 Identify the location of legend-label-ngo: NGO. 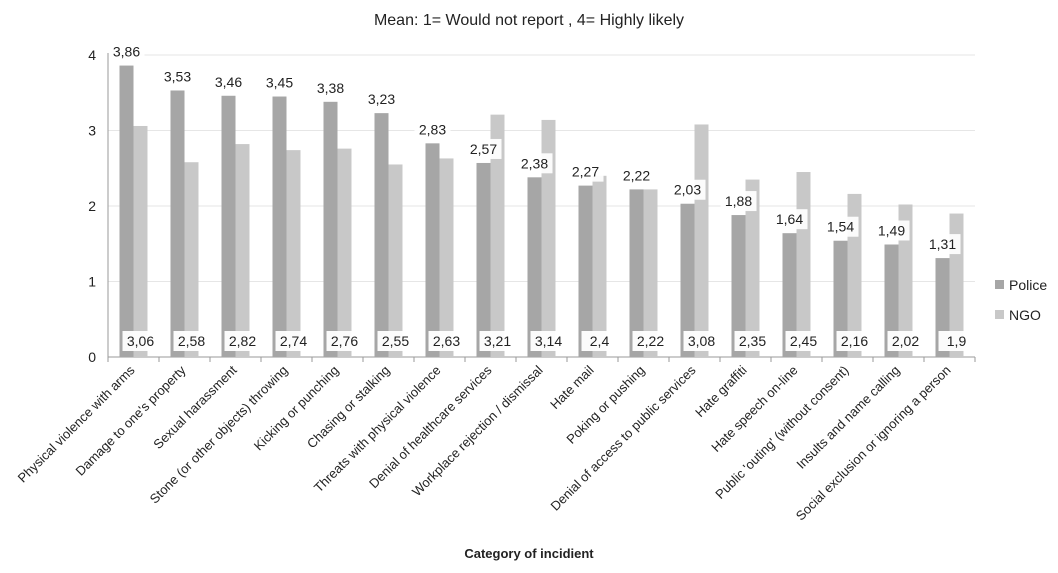
(1025, 315).